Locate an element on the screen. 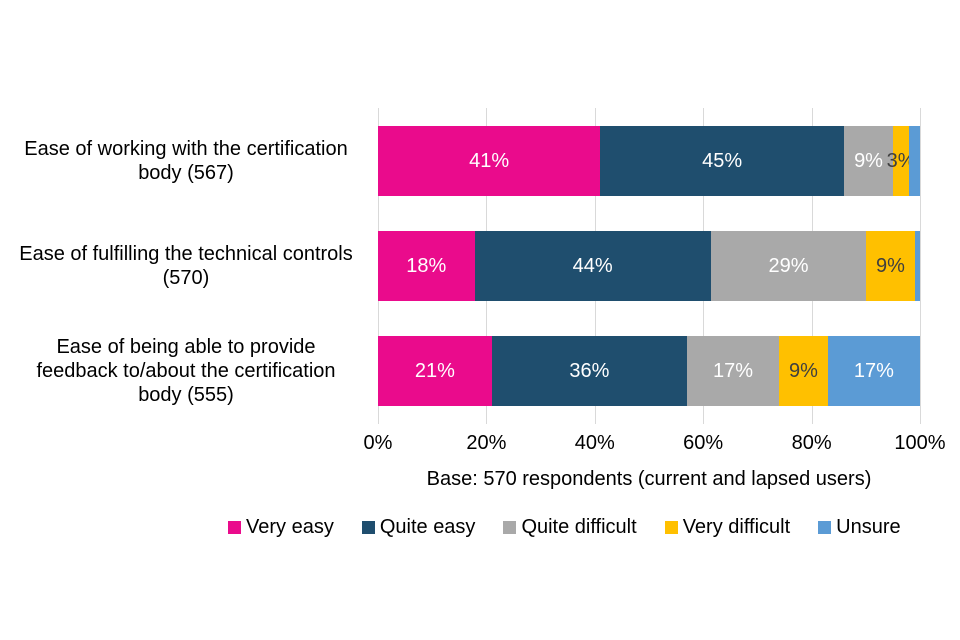  segment-quite-difficult: 29% is located at coordinates (788, 266).